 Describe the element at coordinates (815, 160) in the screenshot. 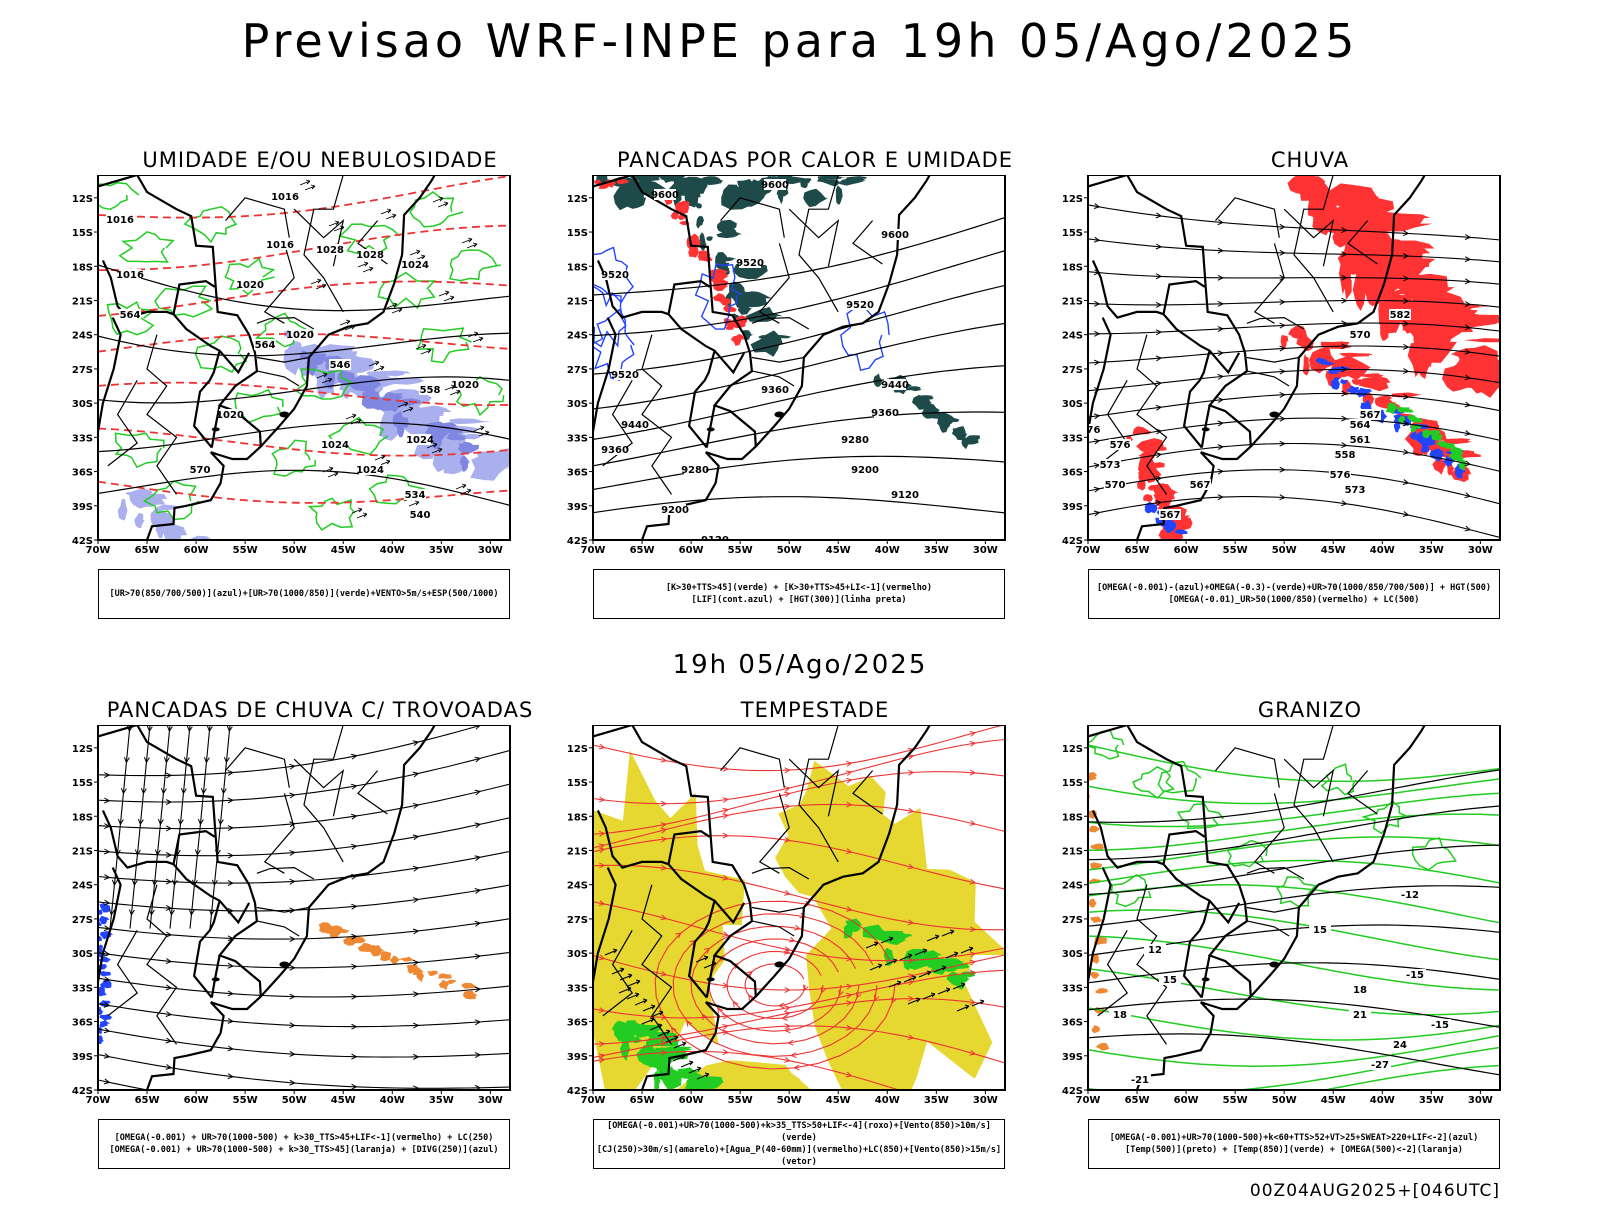

I see `panel-title: PANCADAS POR CALOR E UMIDADE` at that location.